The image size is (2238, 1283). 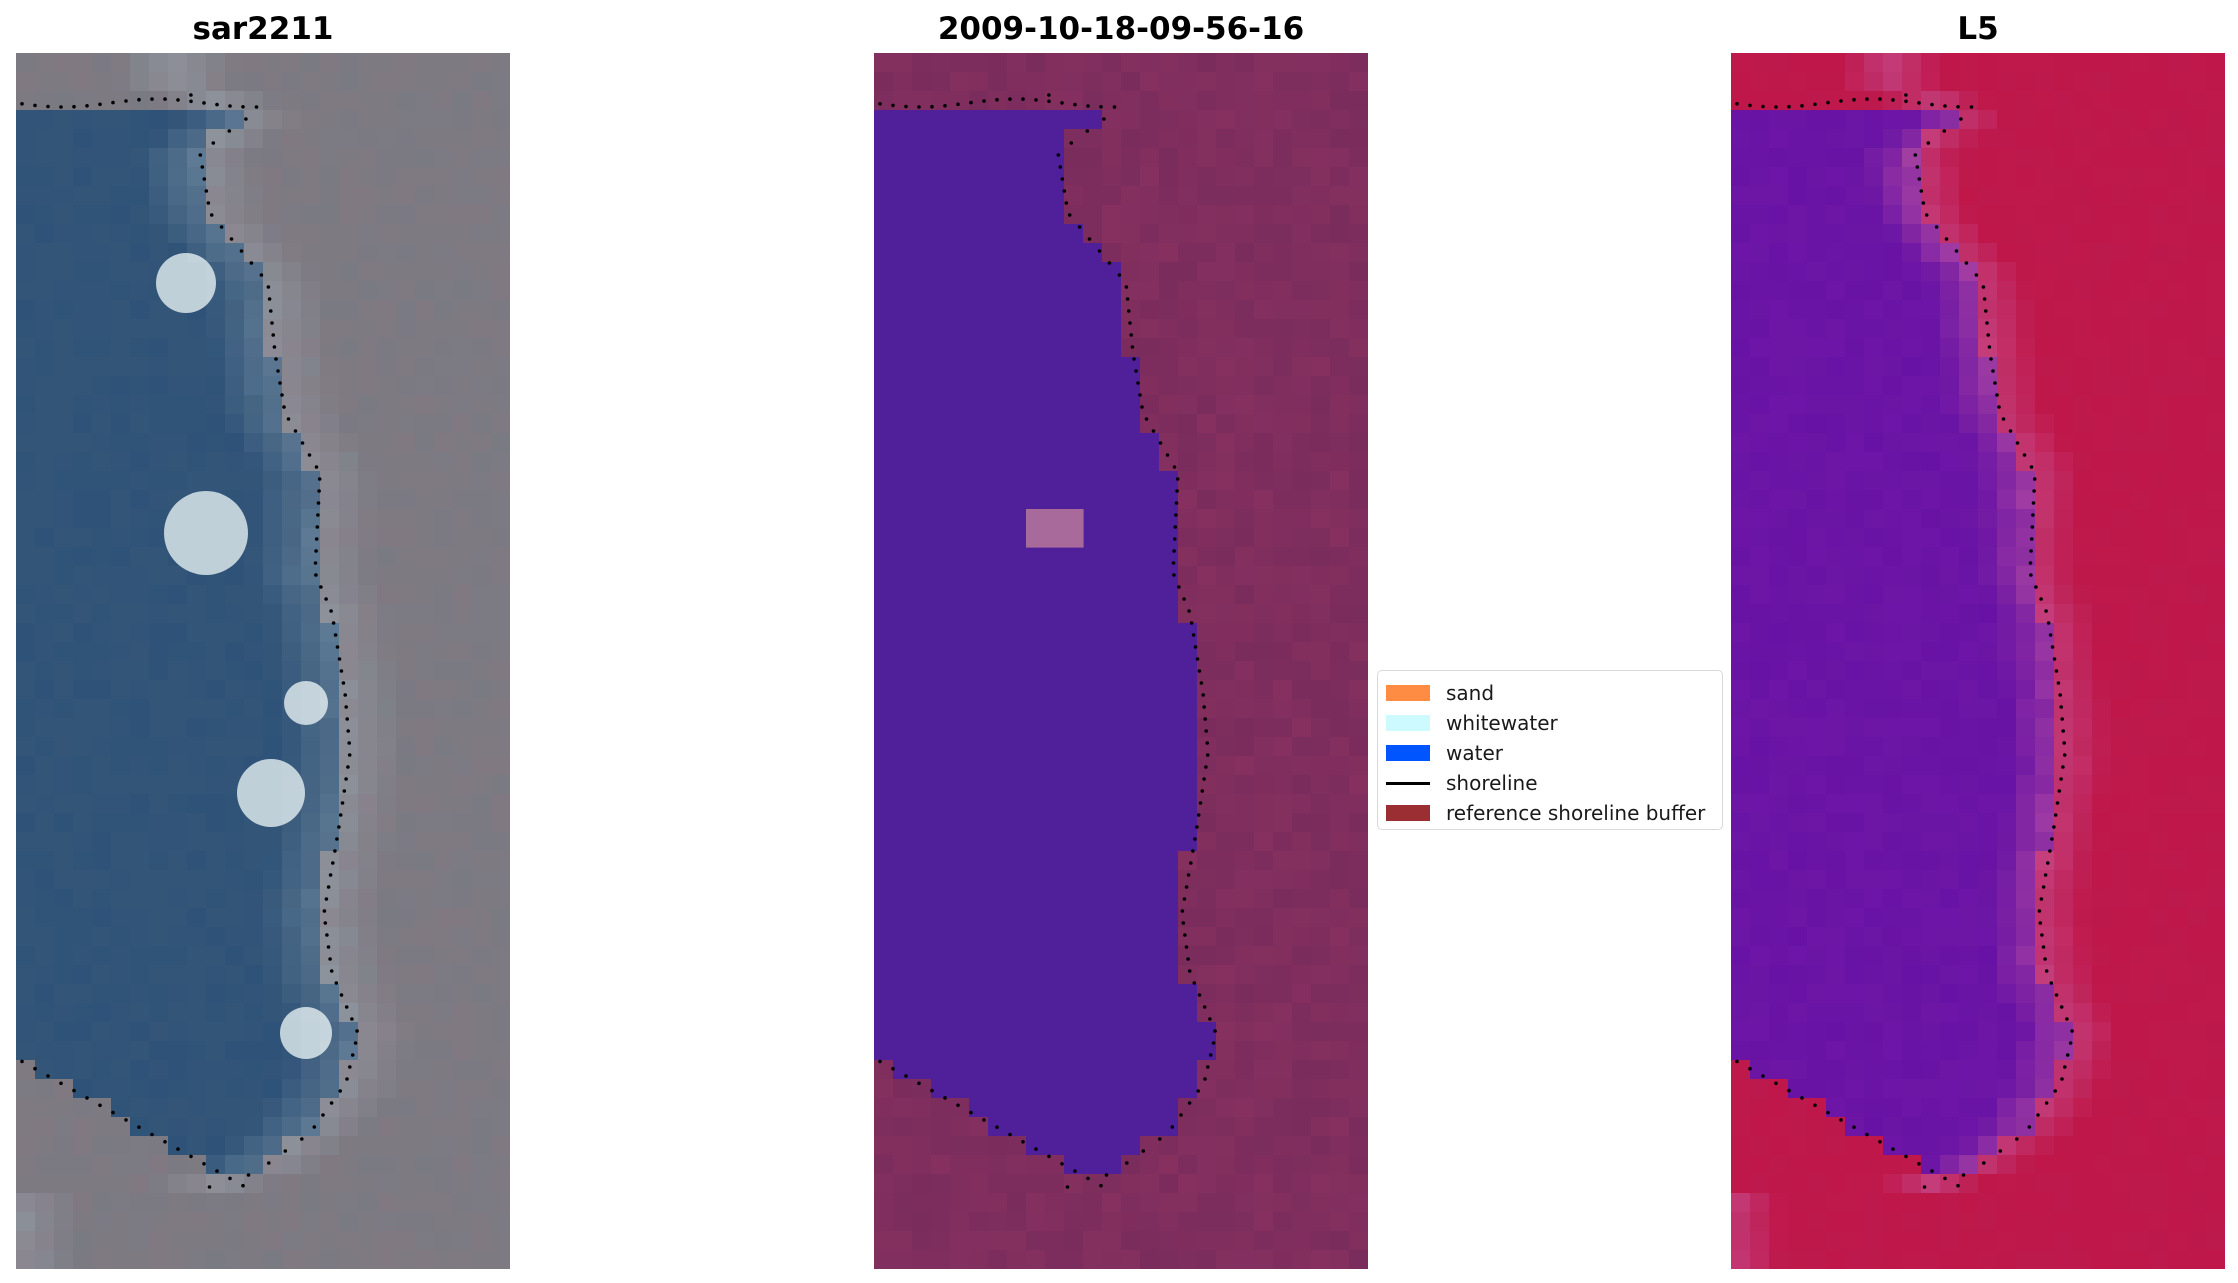 I want to click on panel-title-classification: 2009-10-18-09-56-16, so click(x=1121, y=29).